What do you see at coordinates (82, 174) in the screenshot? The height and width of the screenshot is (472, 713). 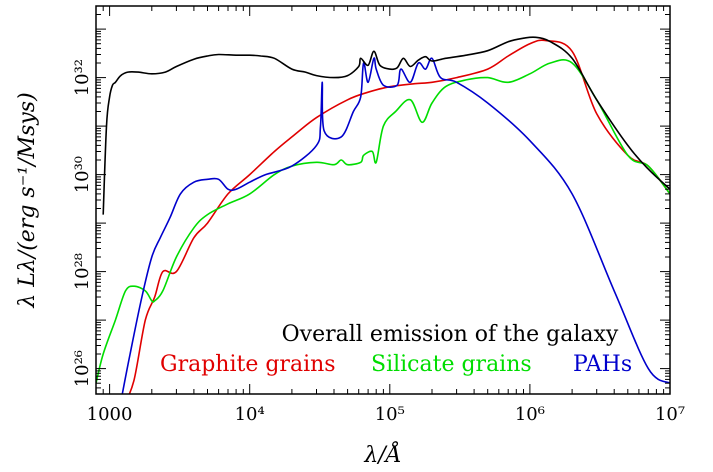 I see `y-tick-label: 10³⁰` at bounding box center [82, 174].